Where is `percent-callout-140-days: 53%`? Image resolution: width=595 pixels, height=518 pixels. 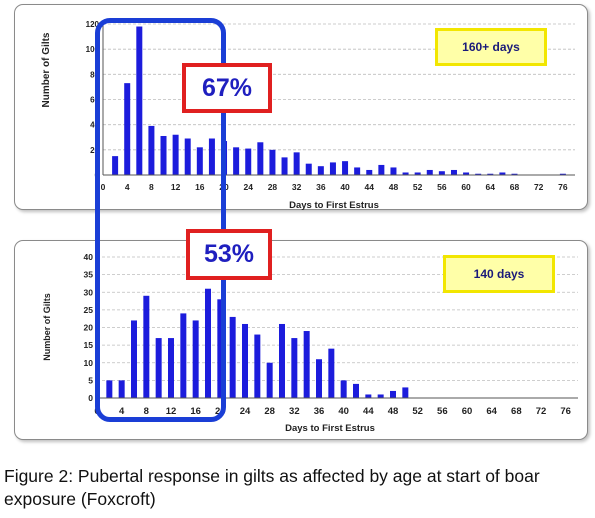 percent-callout-140-days: 53% is located at coordinates (229, 254).